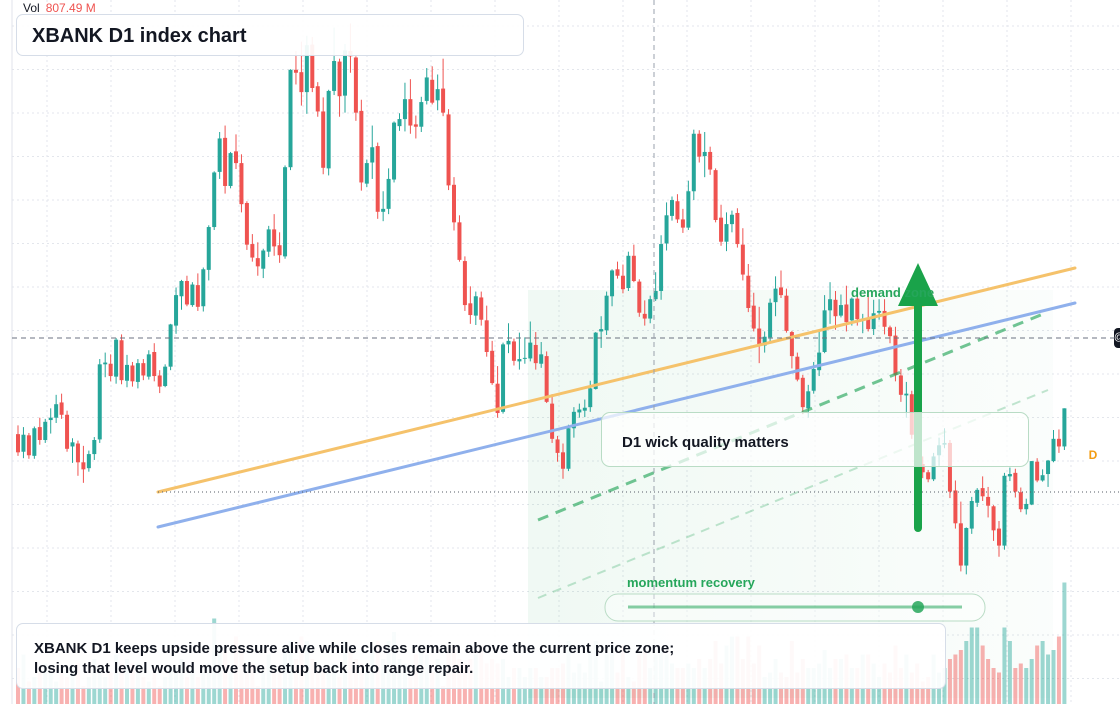 Image resolution: width=1120 pixels, height=704 pixels. Describe the element at coordinates (59, 8) in the screenshot. I see `volume-readout: Vol 807.49 M` at that location.